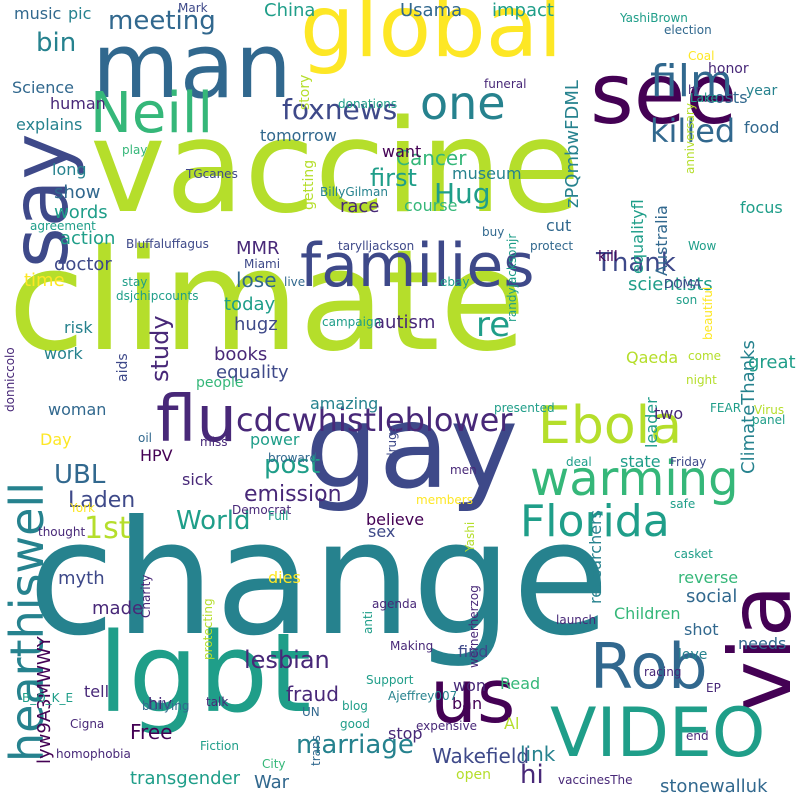 This screenshot has width=800, height=800. What do you see at coordinates (693, 655) in the screenshot?
I see `cloud-word: love` at bounding box center [693, 655].